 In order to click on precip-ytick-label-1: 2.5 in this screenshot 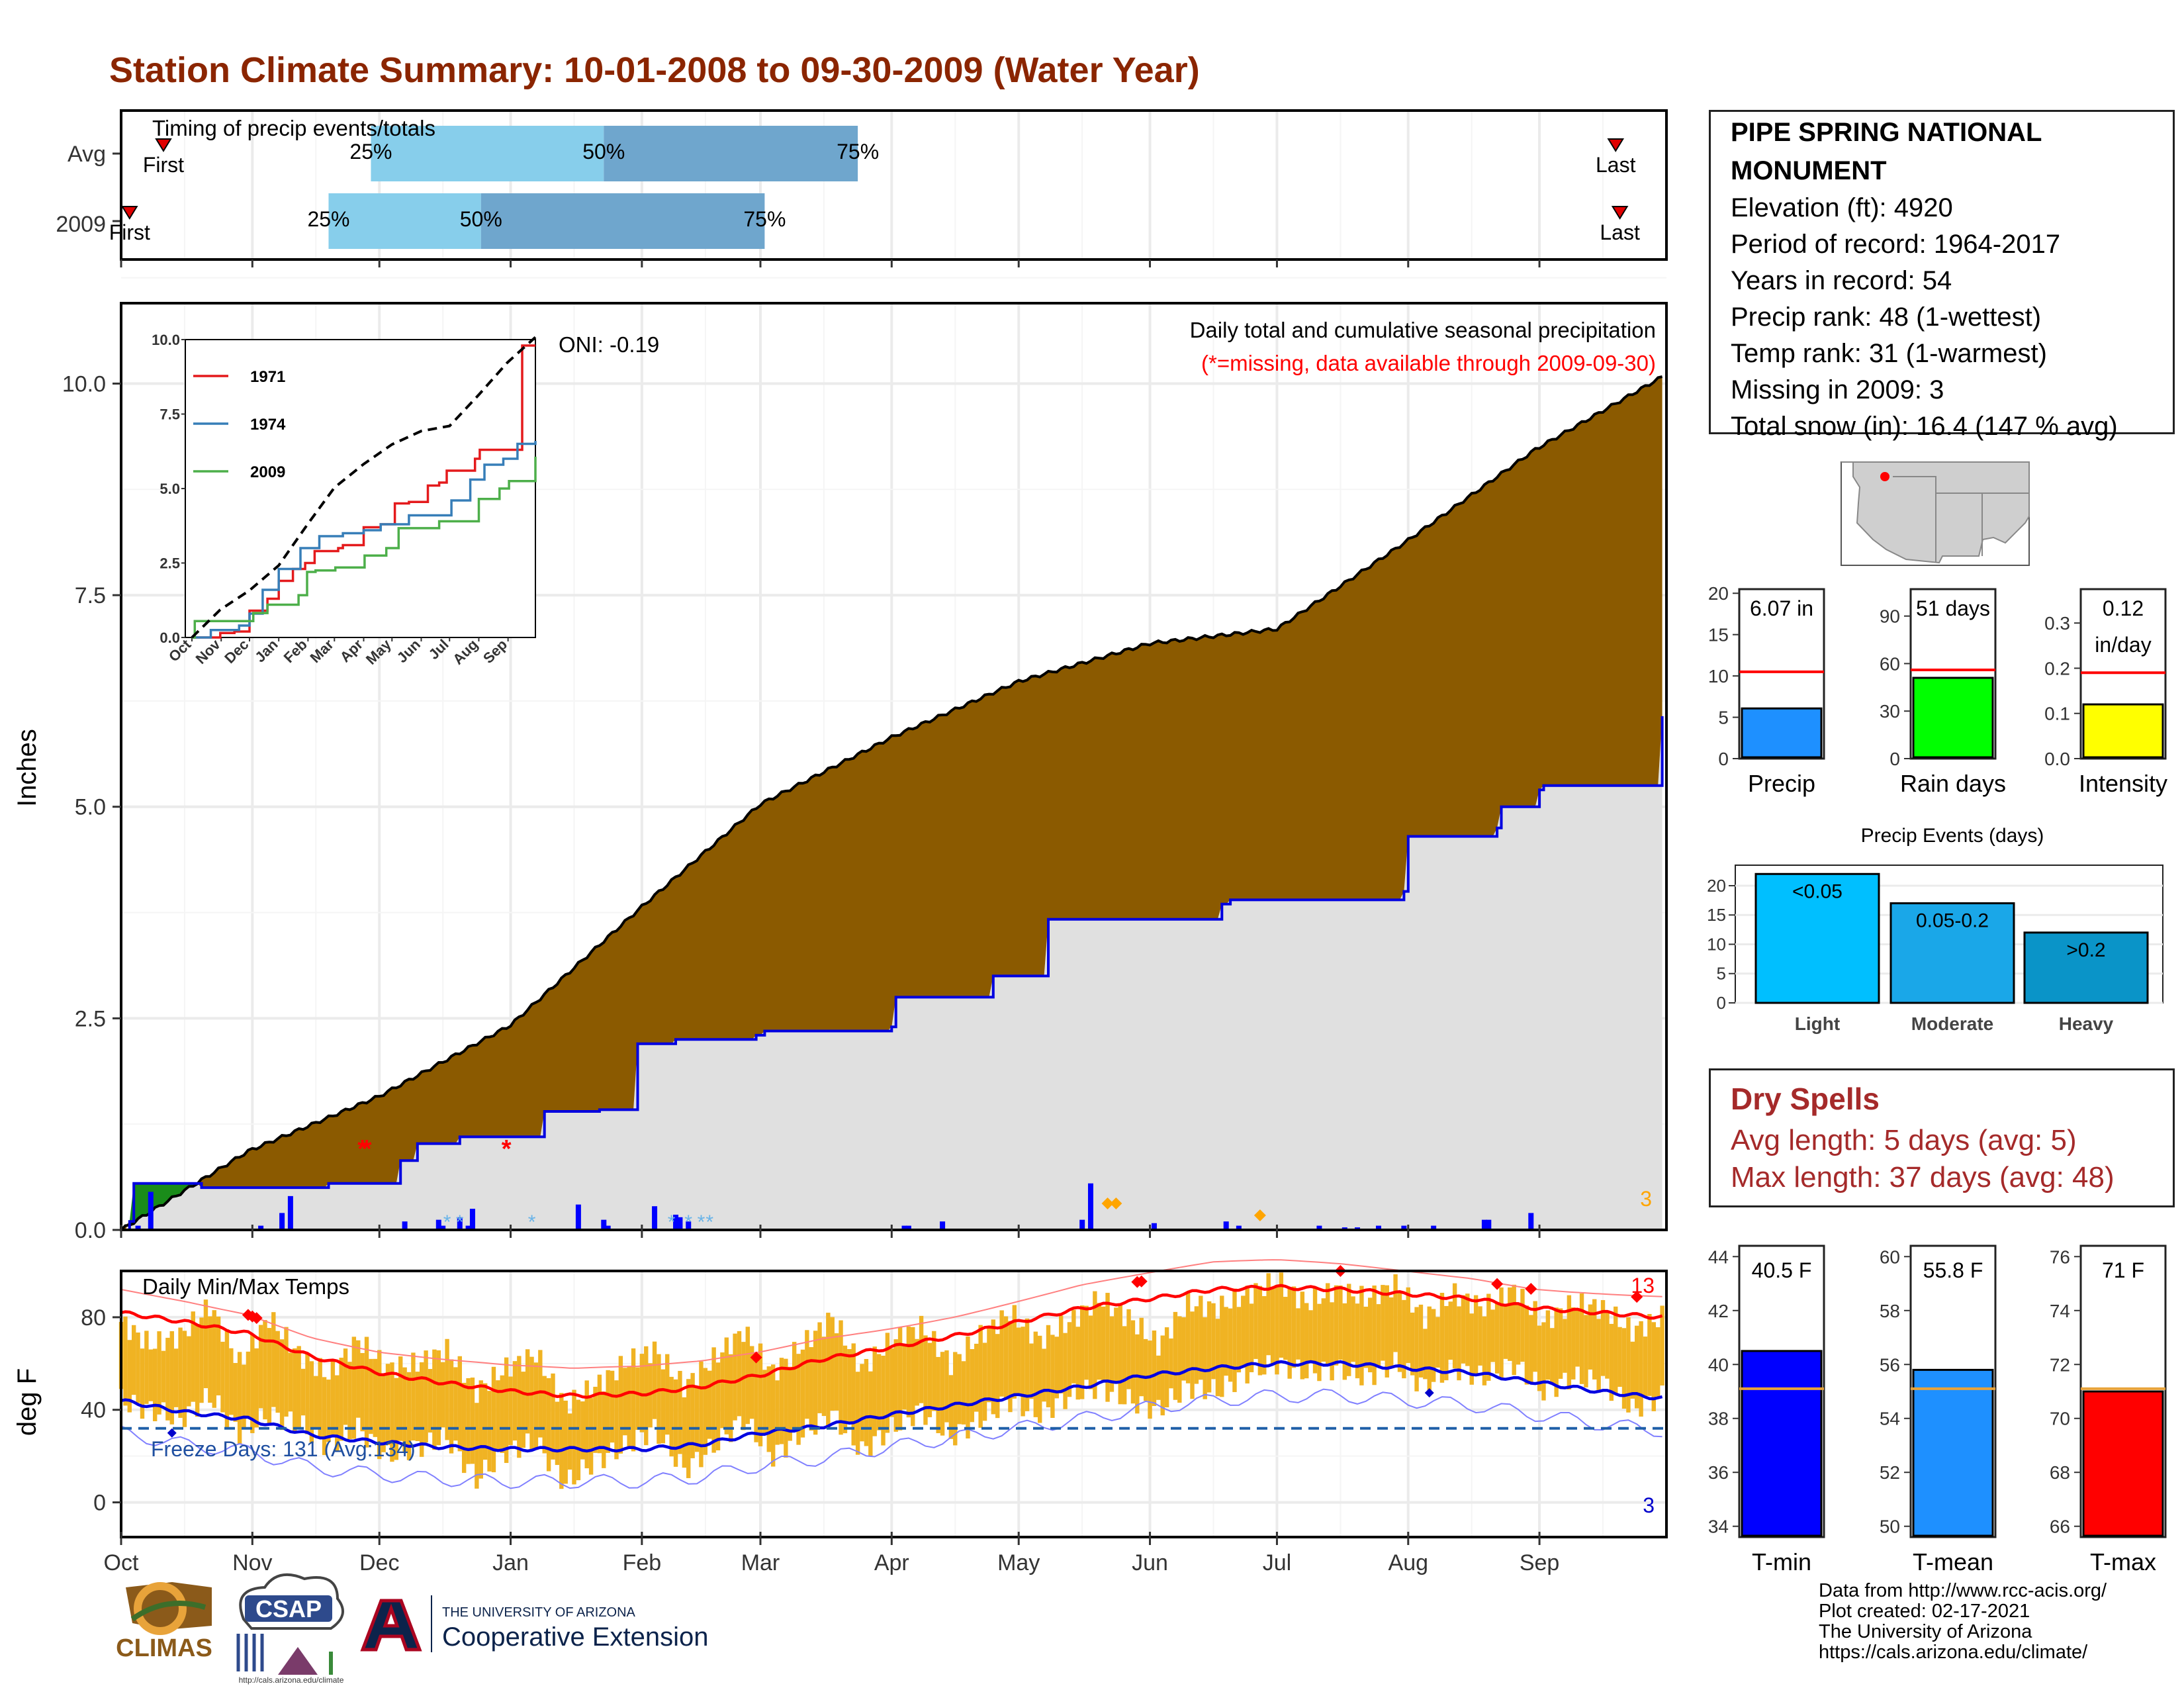, I will do `click(90, 1018)`.